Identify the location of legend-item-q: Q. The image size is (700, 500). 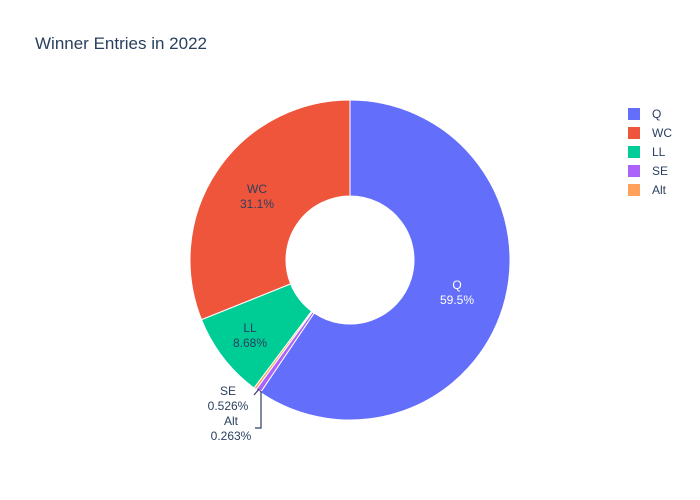
(644, 114).